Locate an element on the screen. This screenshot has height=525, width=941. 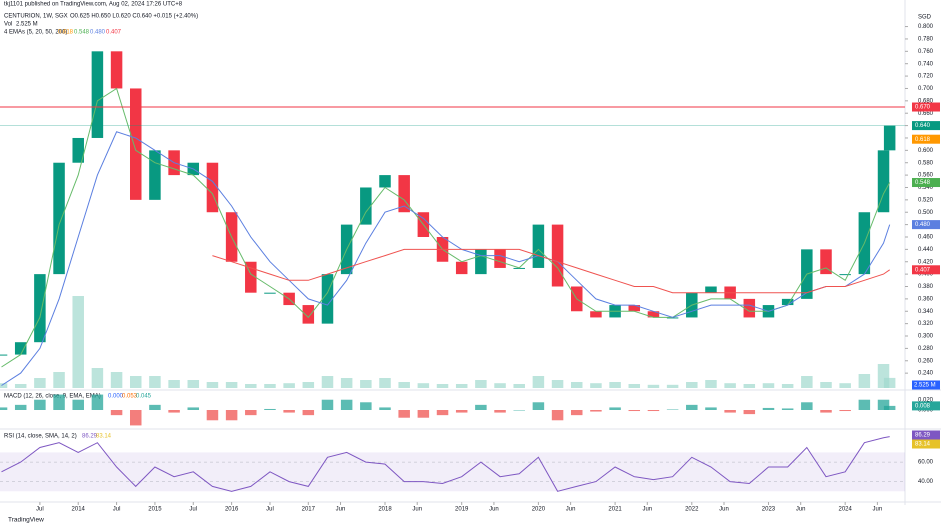
rsi-band is located at coordinates (452, 472).